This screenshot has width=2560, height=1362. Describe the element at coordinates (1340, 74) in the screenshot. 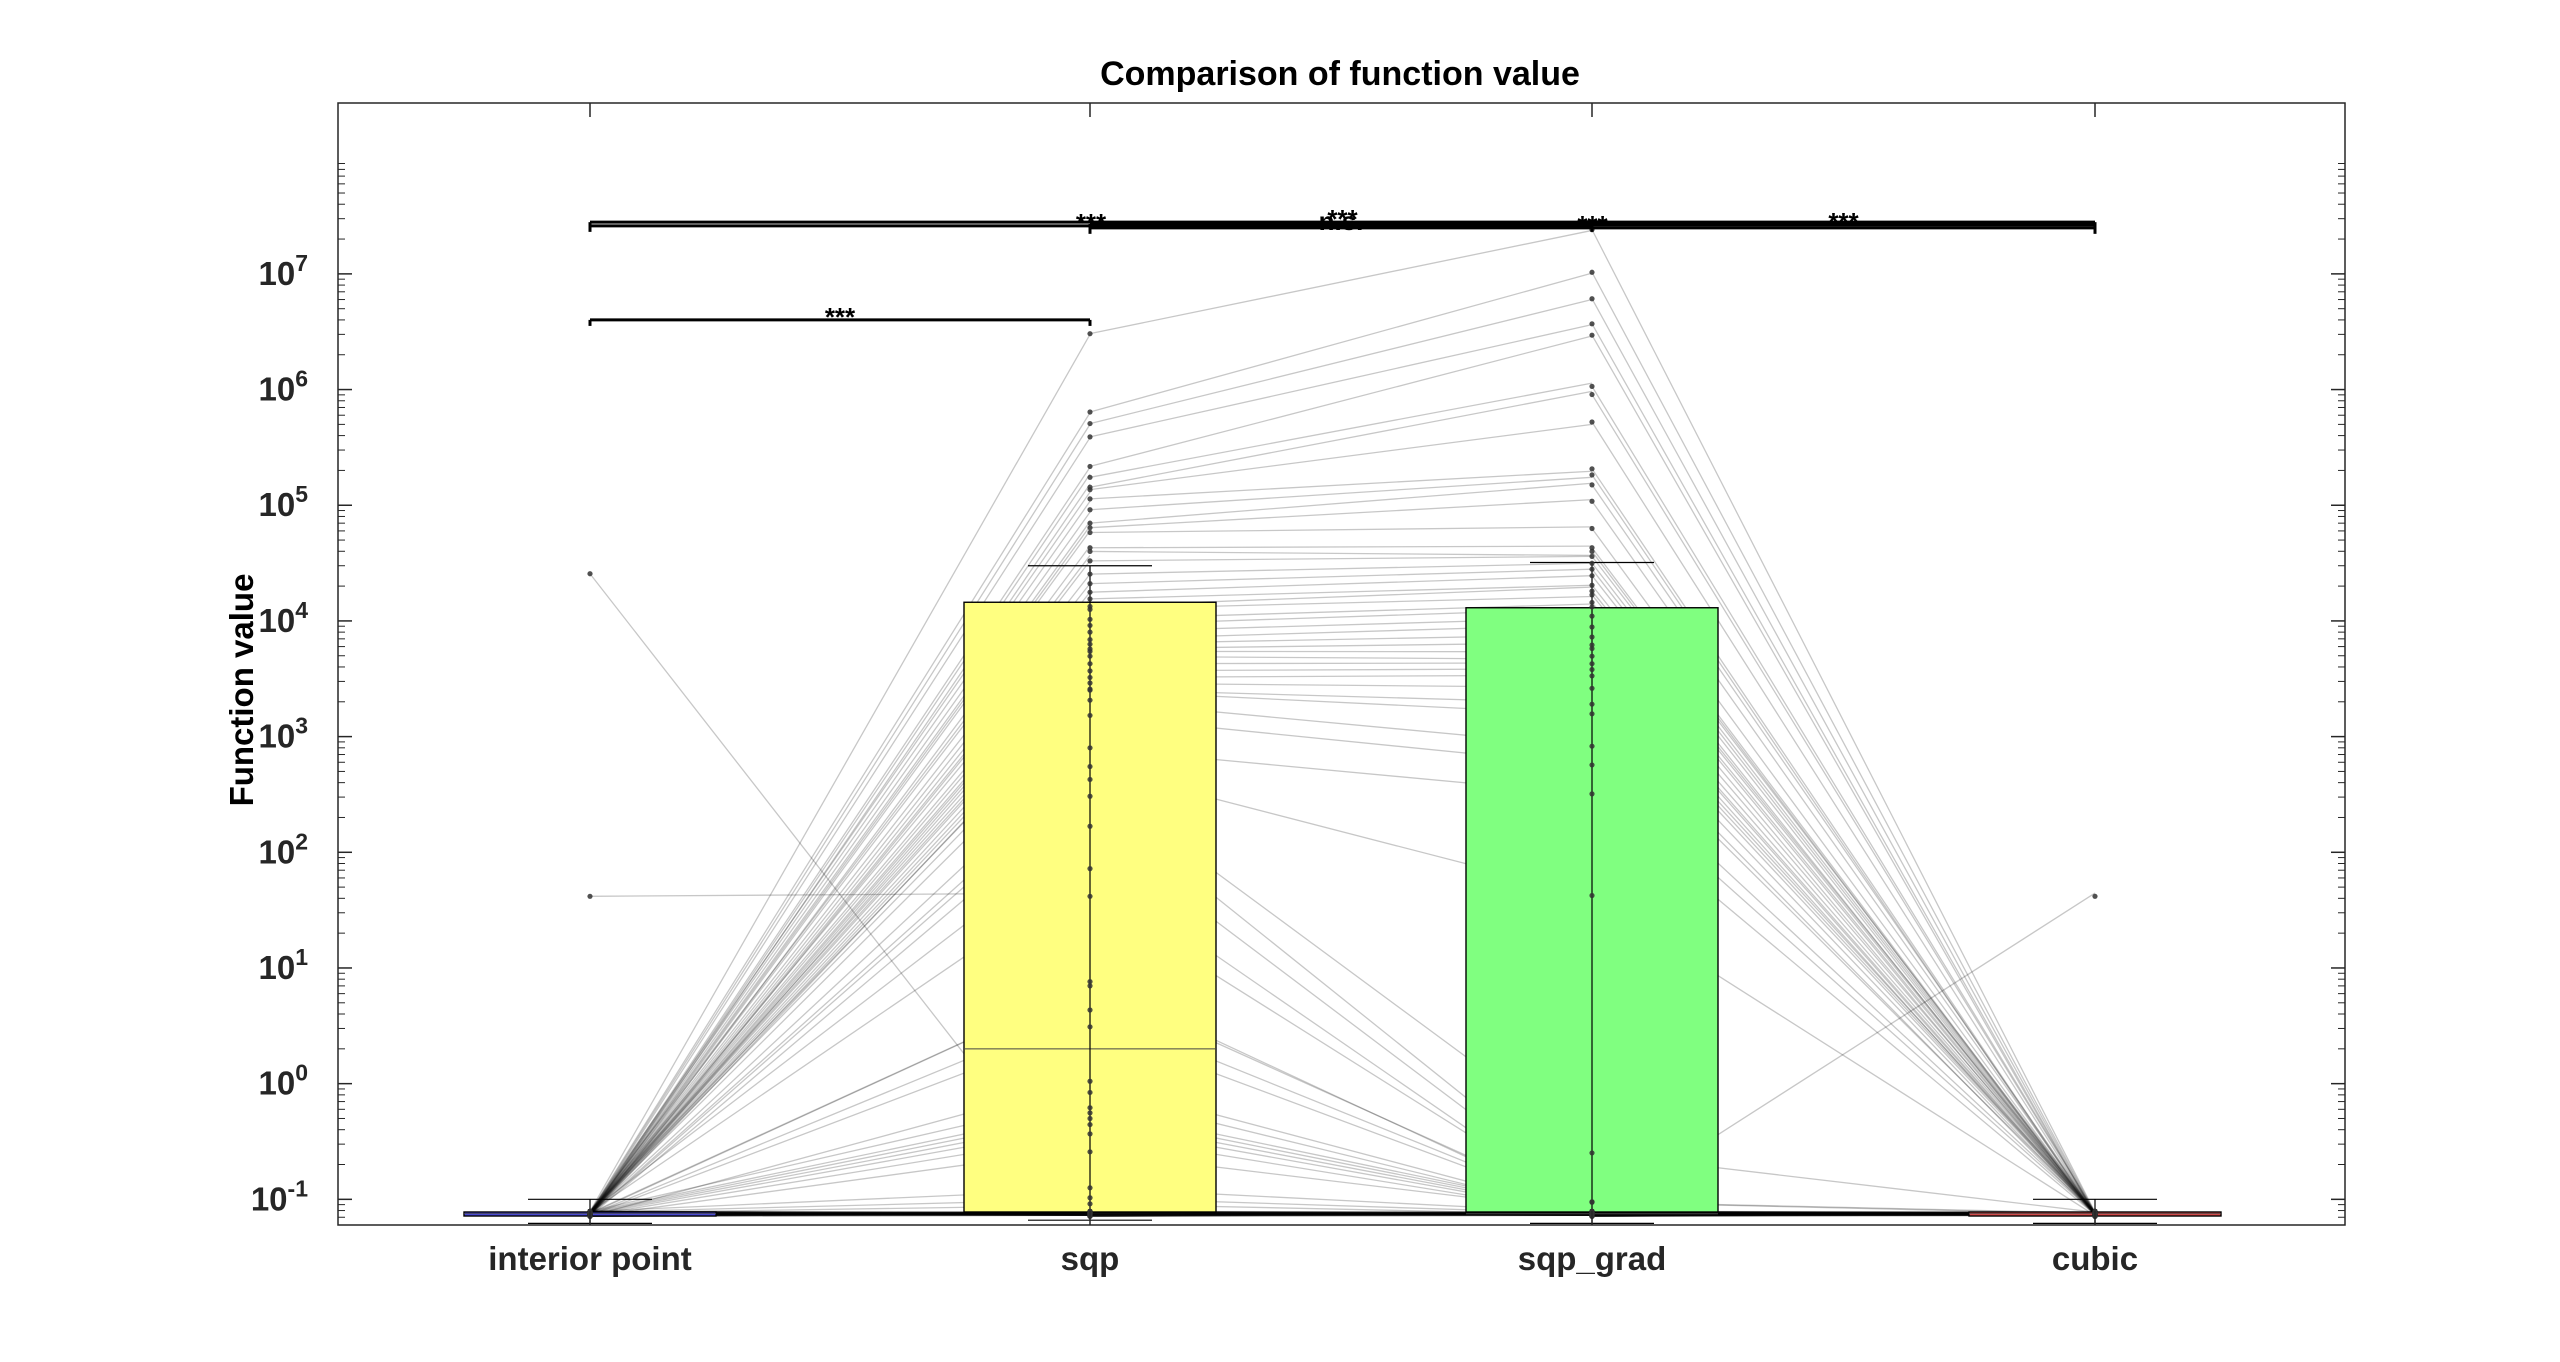

I see `chart-title: Comparison of function value` at that location.